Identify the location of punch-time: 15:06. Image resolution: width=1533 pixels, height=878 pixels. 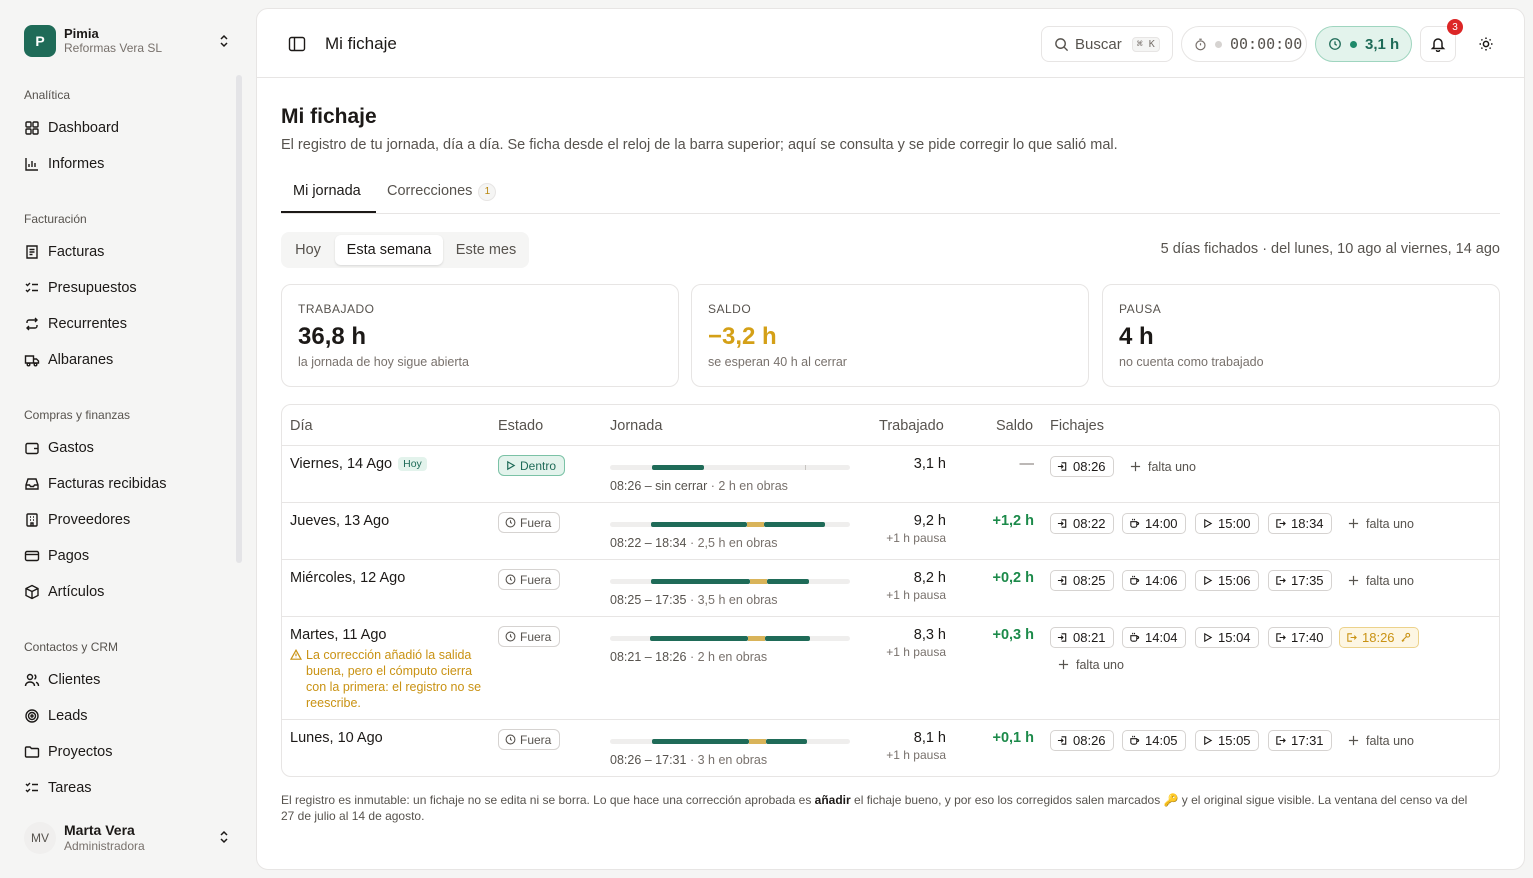
(1234, 580).